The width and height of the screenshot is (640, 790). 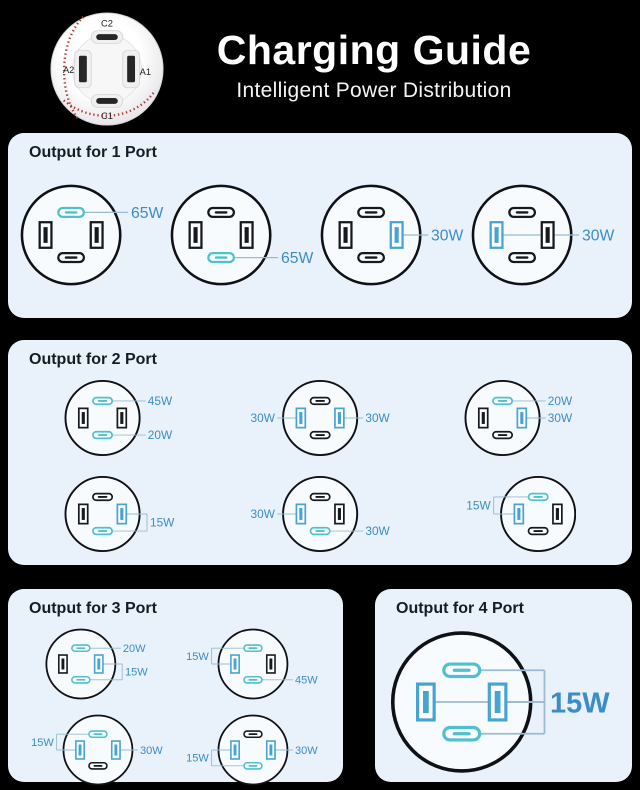 I want to click on stitch-seam-bottom, so click(x=109, y=103).